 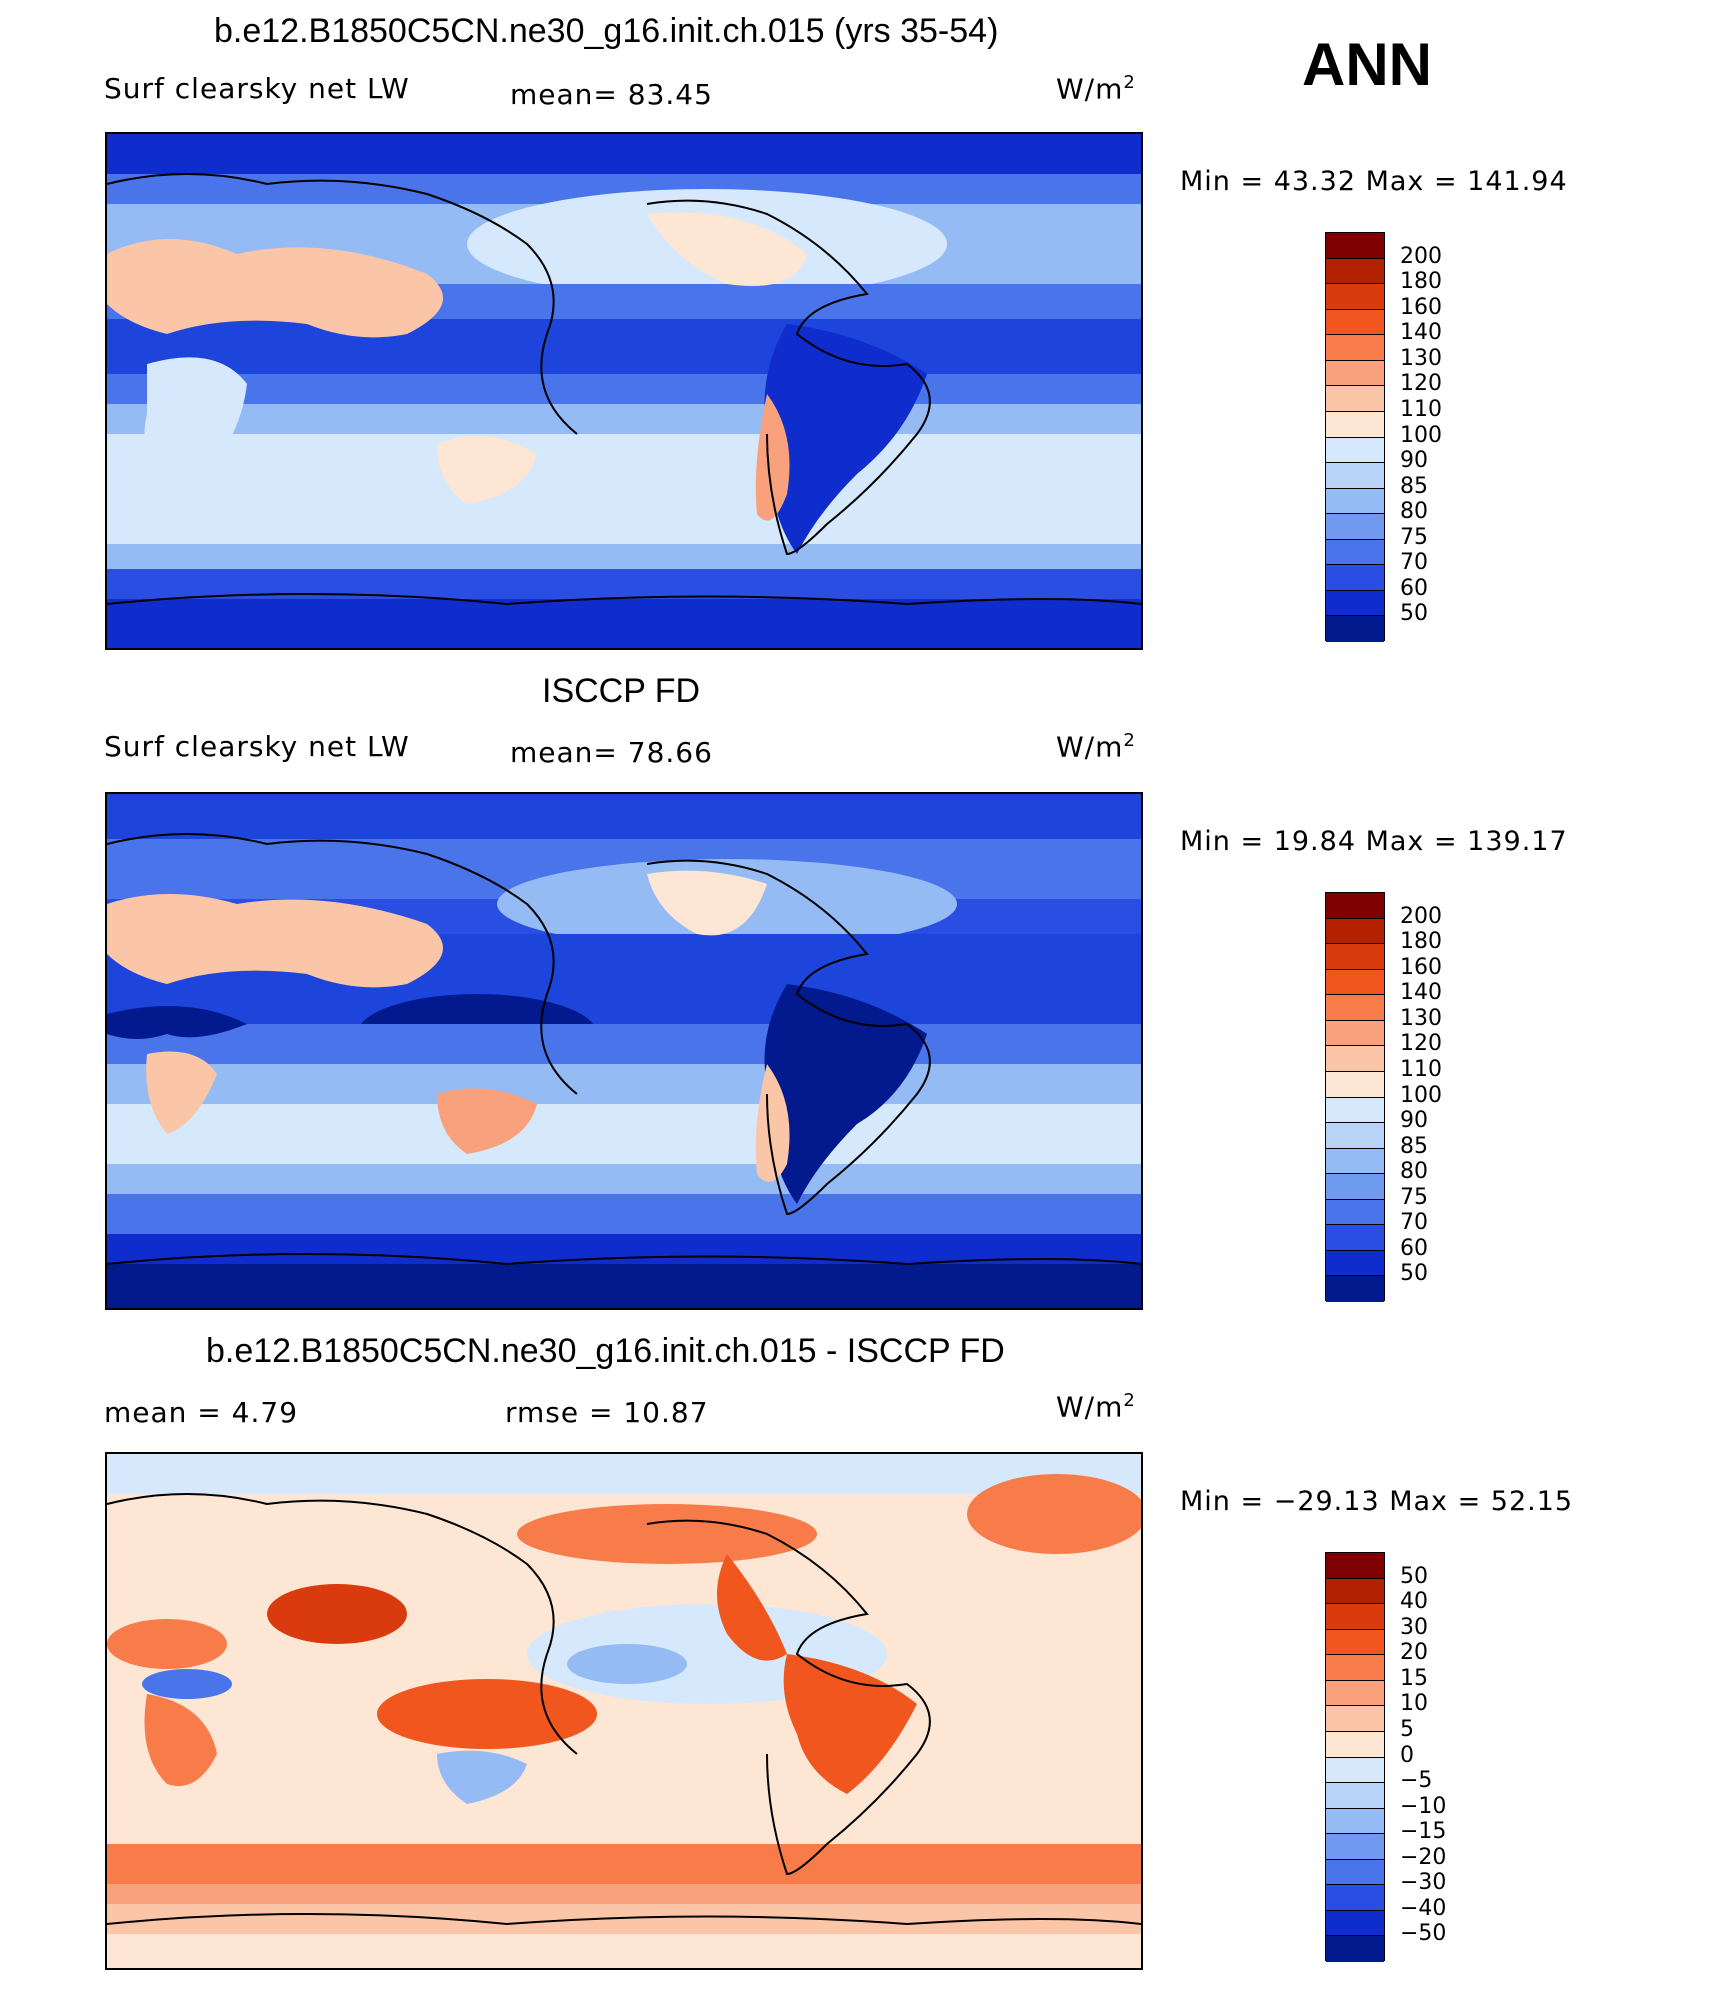 I want to click on colorbar-level-label: 0, so click(x=1407, y=1755).